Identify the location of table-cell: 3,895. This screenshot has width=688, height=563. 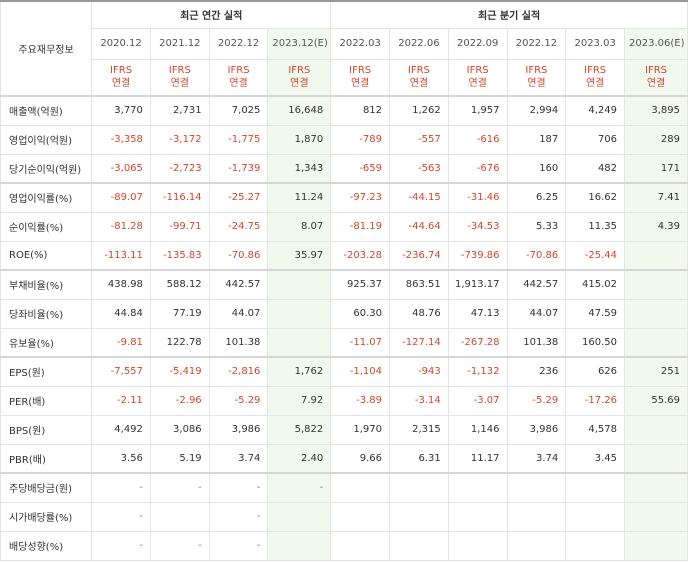
(656, 110).